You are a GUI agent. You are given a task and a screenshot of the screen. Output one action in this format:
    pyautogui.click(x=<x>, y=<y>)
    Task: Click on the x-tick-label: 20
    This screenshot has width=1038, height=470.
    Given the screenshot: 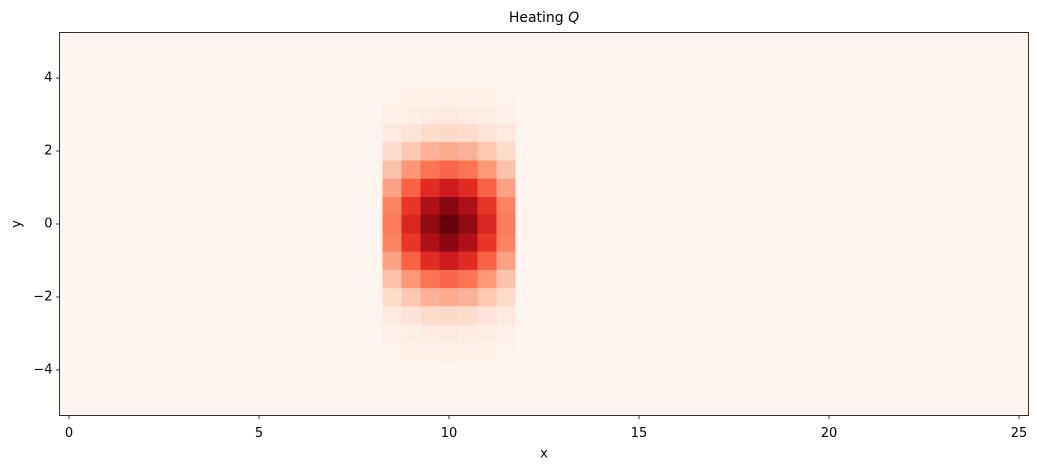 What is the action you would take?
    pyautogui.click(x=829, y=433)
    